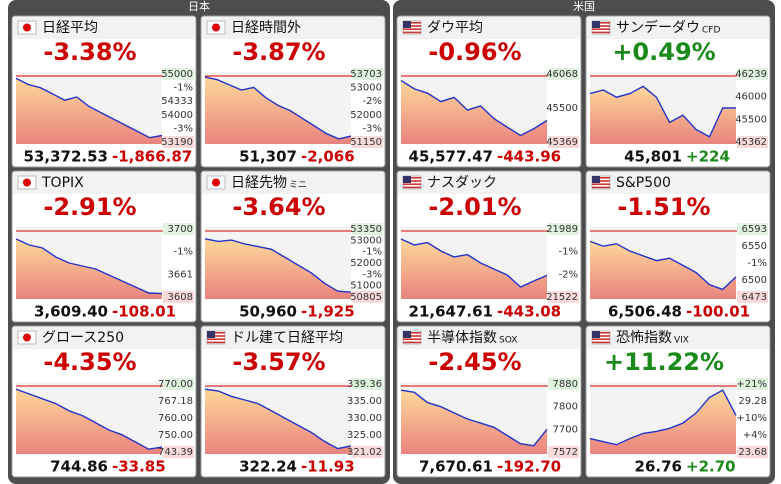 The width and height of the screenshot is (781, 484). Describe the element at coordinates (529, 467) in the screenshot. I see `change: -192.70` at that location.